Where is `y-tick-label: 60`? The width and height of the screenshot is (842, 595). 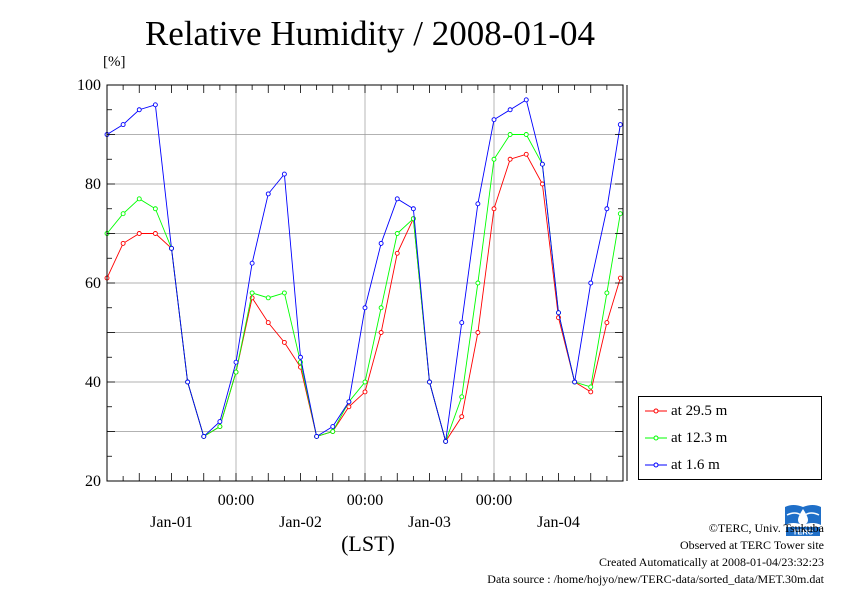 y-tick-label: 60 is located at coordinates (93, 283).